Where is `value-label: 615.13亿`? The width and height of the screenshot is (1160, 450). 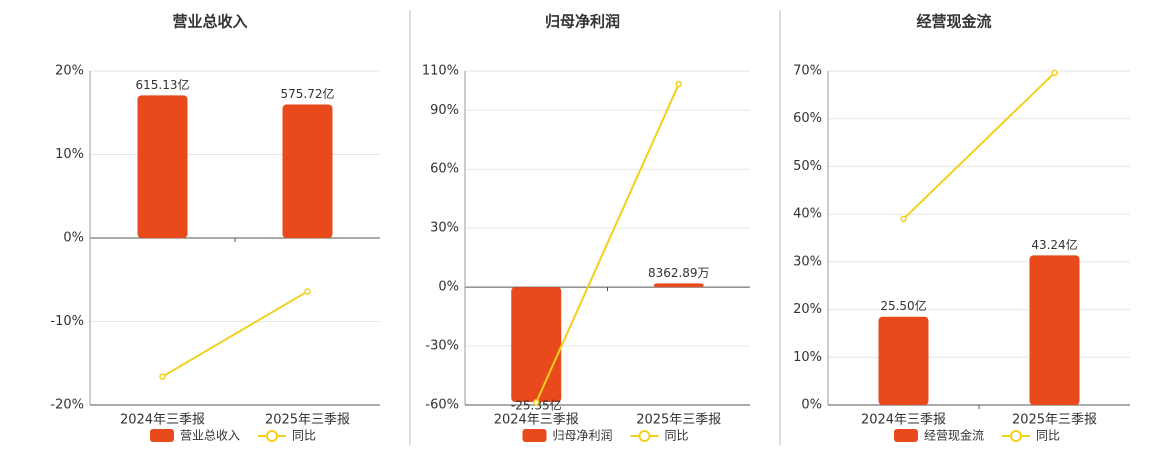 value-label: 615.13亿 is located at coordinates (163, 84).